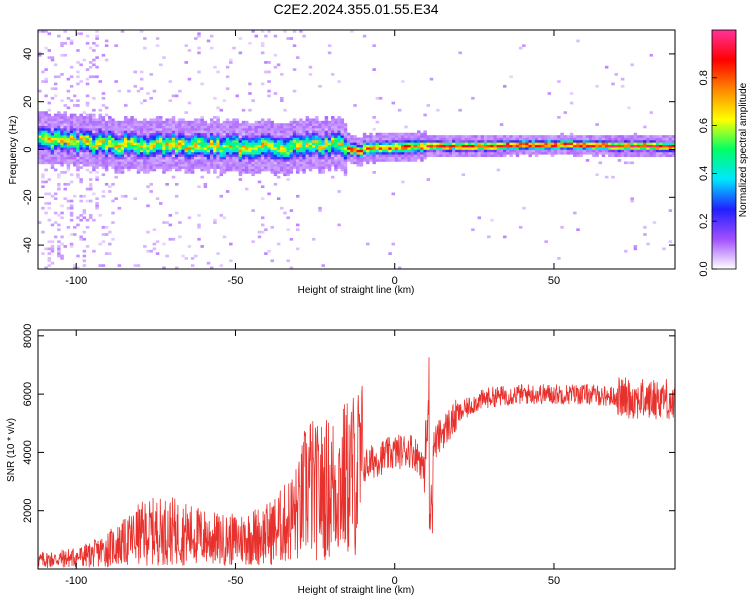 The width and height of the screenshot is (750, 600). I want to click on x-tick-label: -100, so click(76, 281).